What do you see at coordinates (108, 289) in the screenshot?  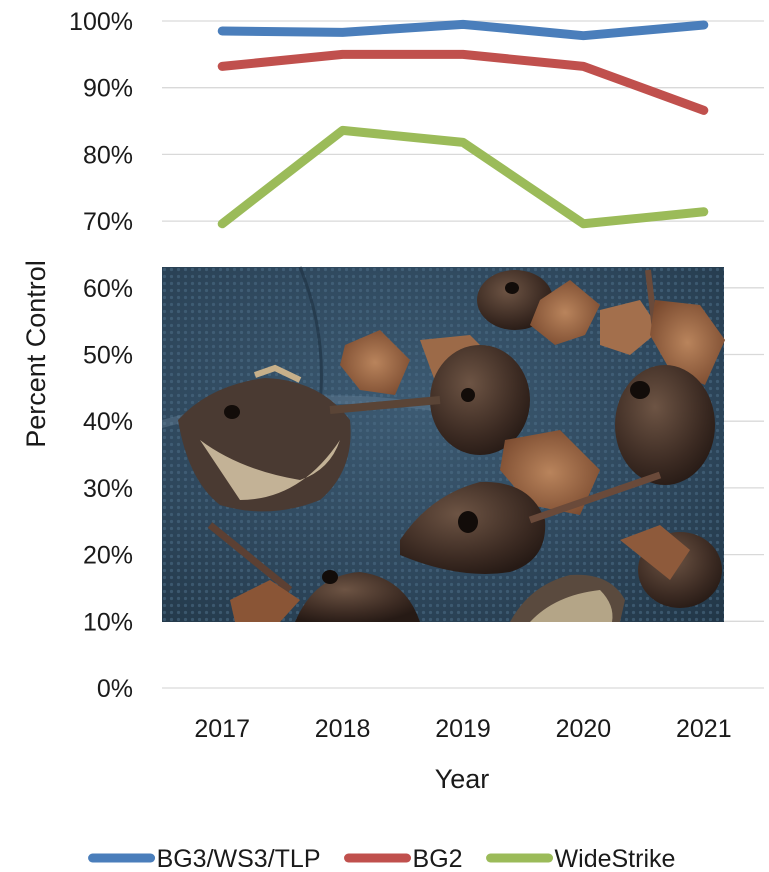 I see `y-tick-label: 60%` at bounding box center [108, 289].